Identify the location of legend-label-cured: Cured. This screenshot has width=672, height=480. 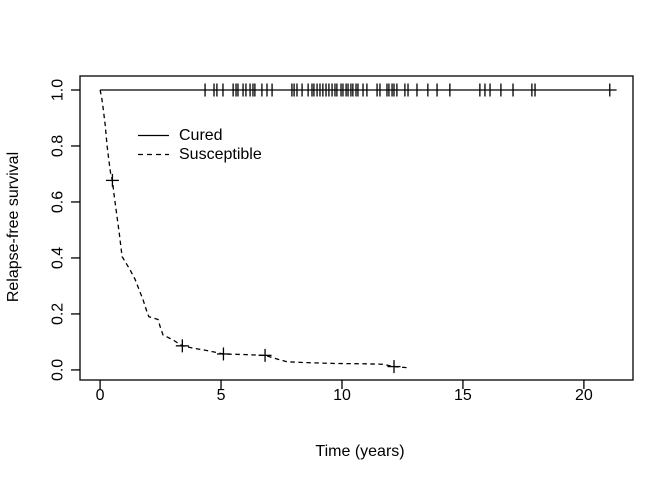
(201, 135).